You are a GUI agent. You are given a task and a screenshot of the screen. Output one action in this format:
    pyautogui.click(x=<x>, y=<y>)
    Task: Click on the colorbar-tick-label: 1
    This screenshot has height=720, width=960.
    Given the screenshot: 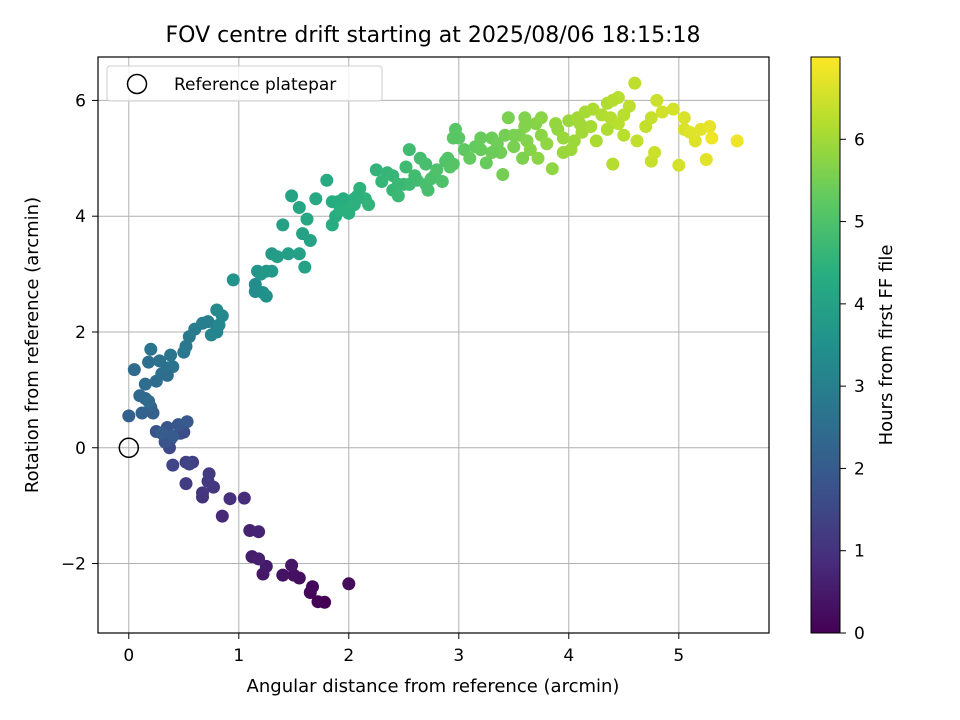 What is the action you would take?
    pyautogui.click(x=859, y=552)
    